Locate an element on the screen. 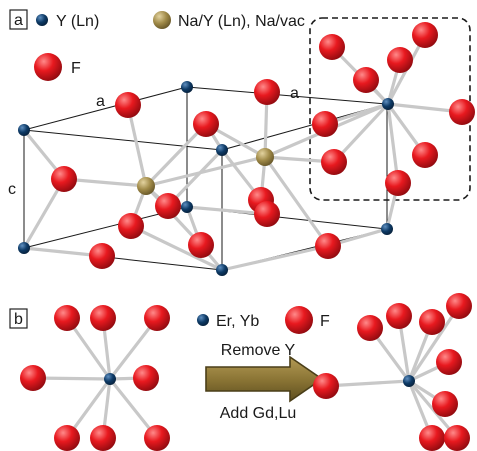 The height and width of the screenshot is (451, 477). legend-y-ln-label: Y (Ln) is located at coordinates (77, 21).